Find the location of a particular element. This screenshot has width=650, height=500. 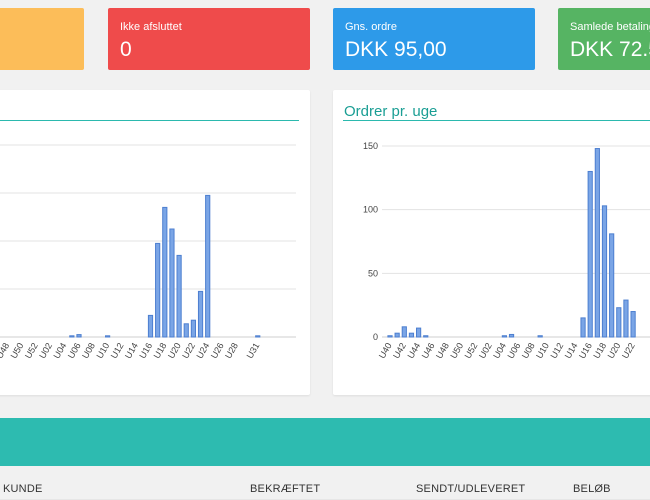

x-tick-label: U44 is located at coordinates (413, 350).